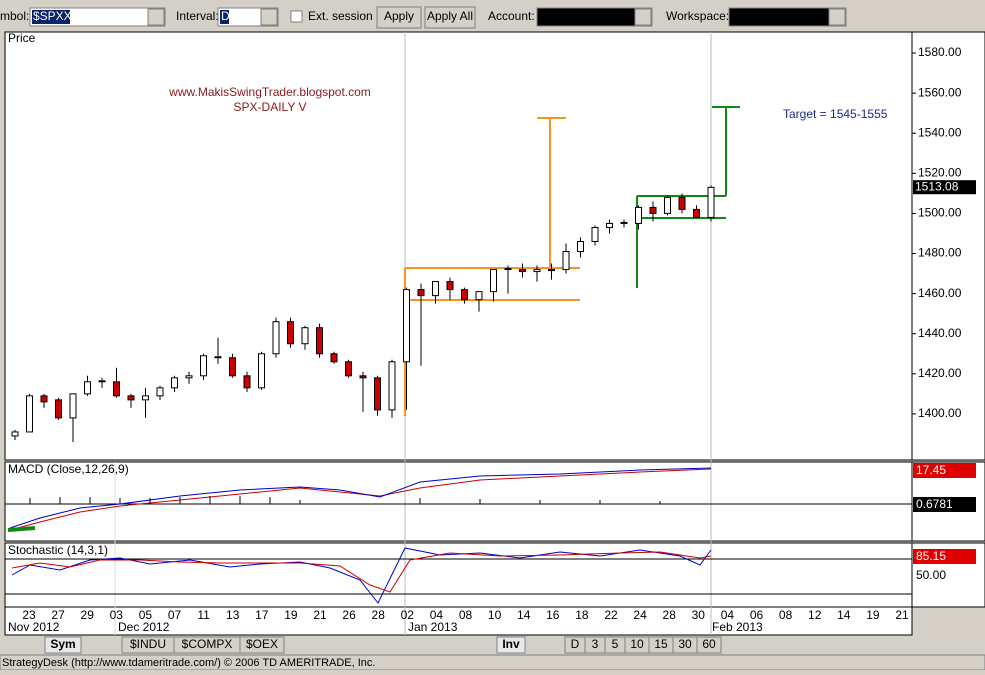 This screenshot has width=985, height=675. Describe the element at coordinates (262, 615) in the screenshot. I see `date-label: 17` at that location.